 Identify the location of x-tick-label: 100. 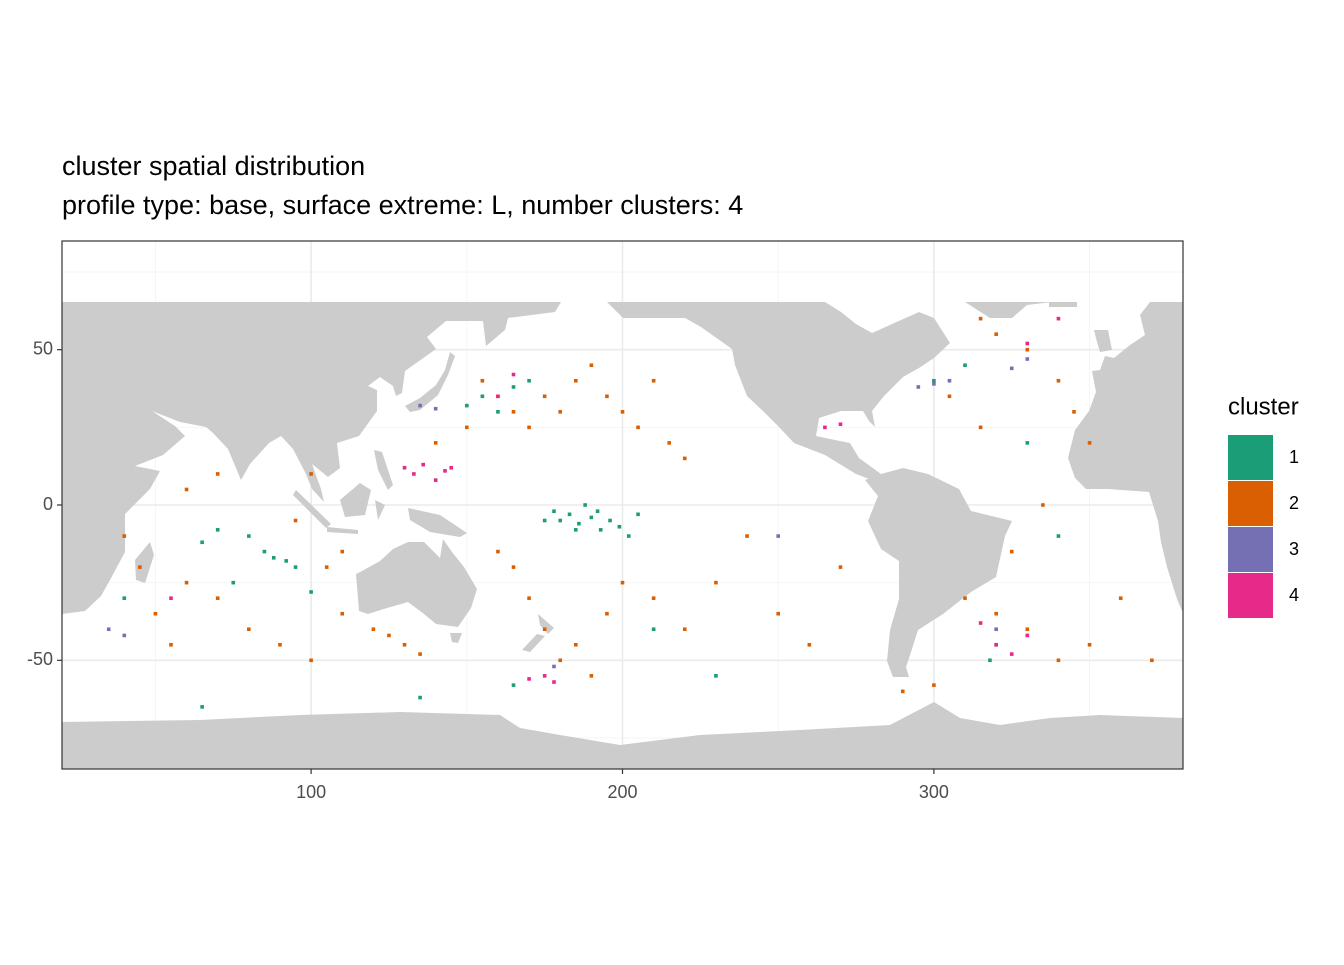
(311, 792).